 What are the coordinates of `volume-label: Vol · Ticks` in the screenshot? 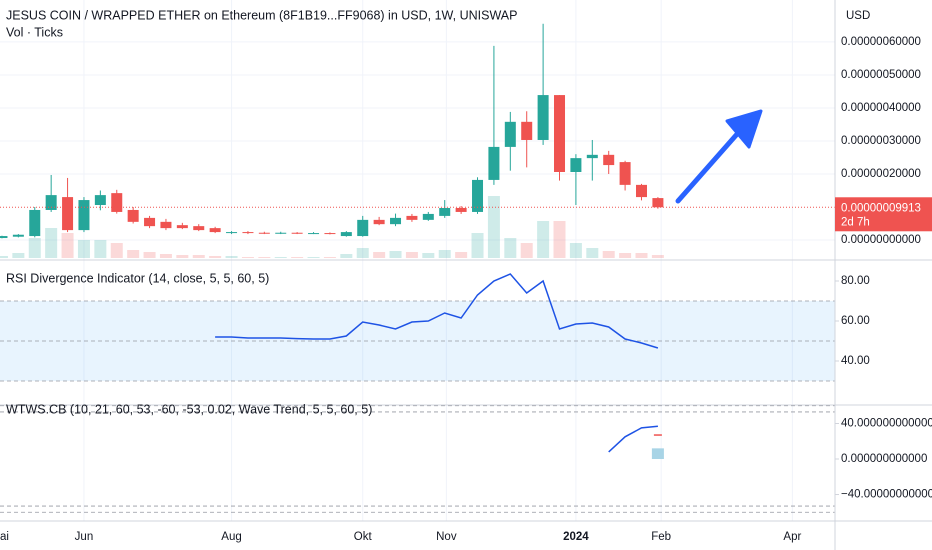 It's located at (34, 32).